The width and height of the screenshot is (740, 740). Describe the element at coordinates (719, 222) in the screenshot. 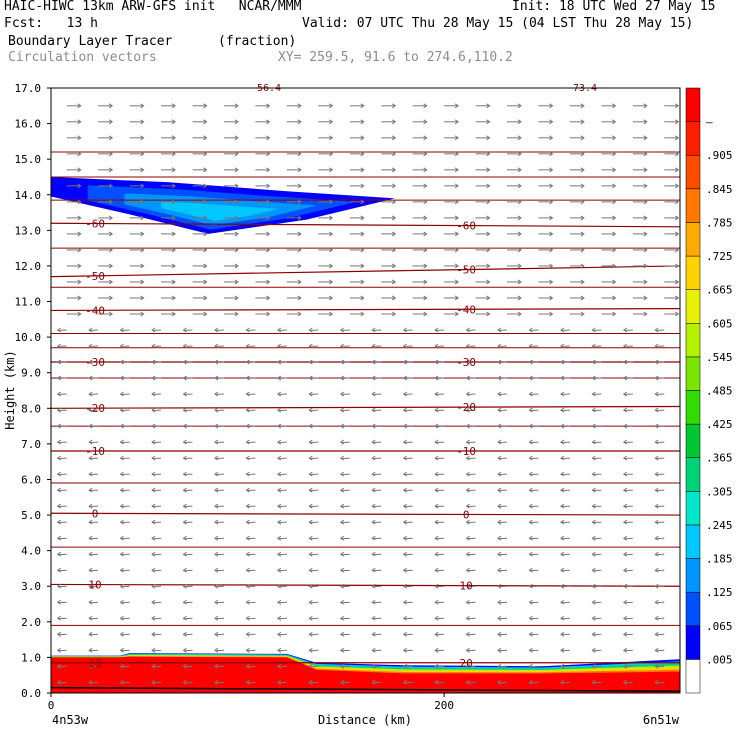

I see `colorbar-label: .785` at that location.